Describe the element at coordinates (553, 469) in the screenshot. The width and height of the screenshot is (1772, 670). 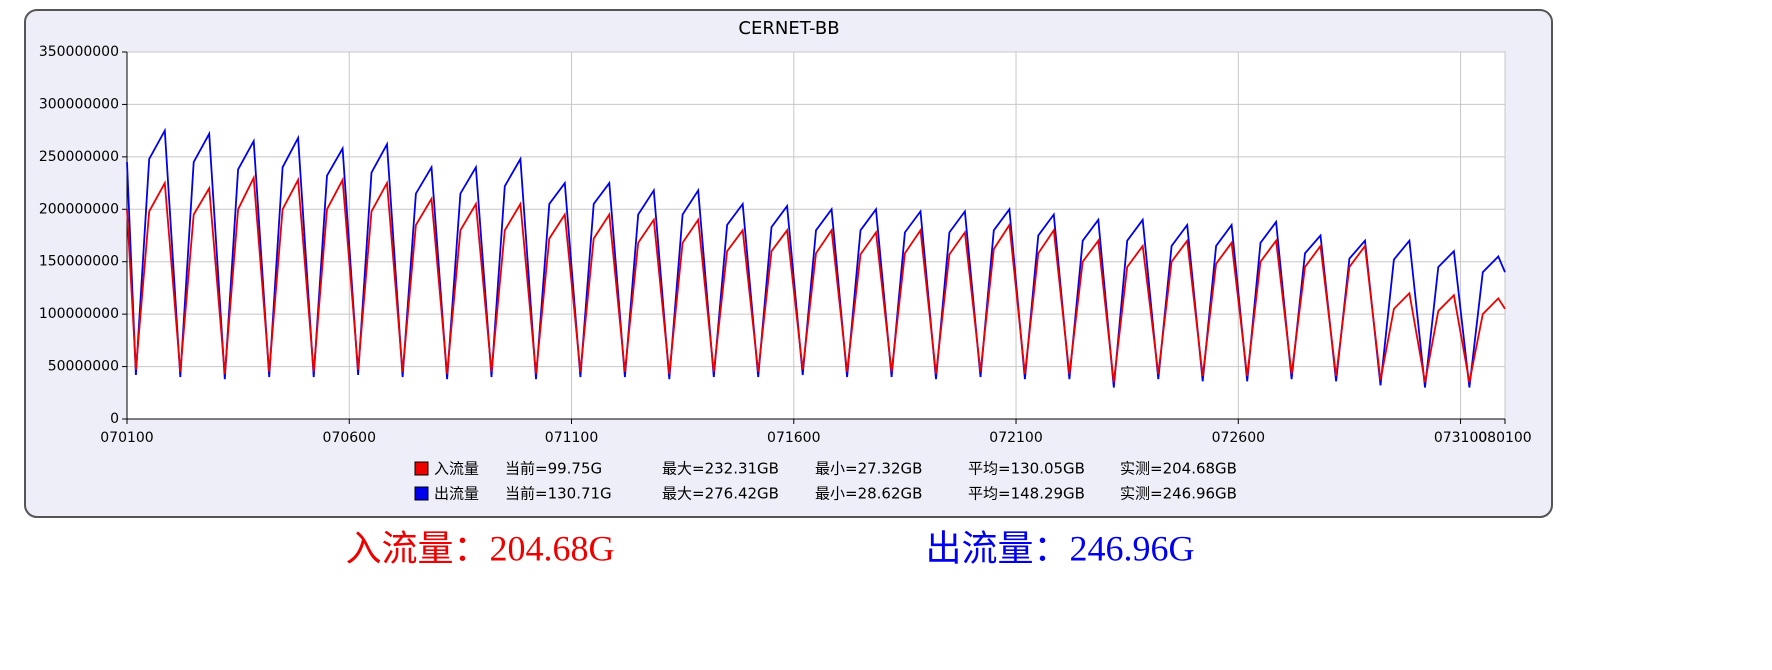
I see `legend-stat: 当前=99.75G` at that location.